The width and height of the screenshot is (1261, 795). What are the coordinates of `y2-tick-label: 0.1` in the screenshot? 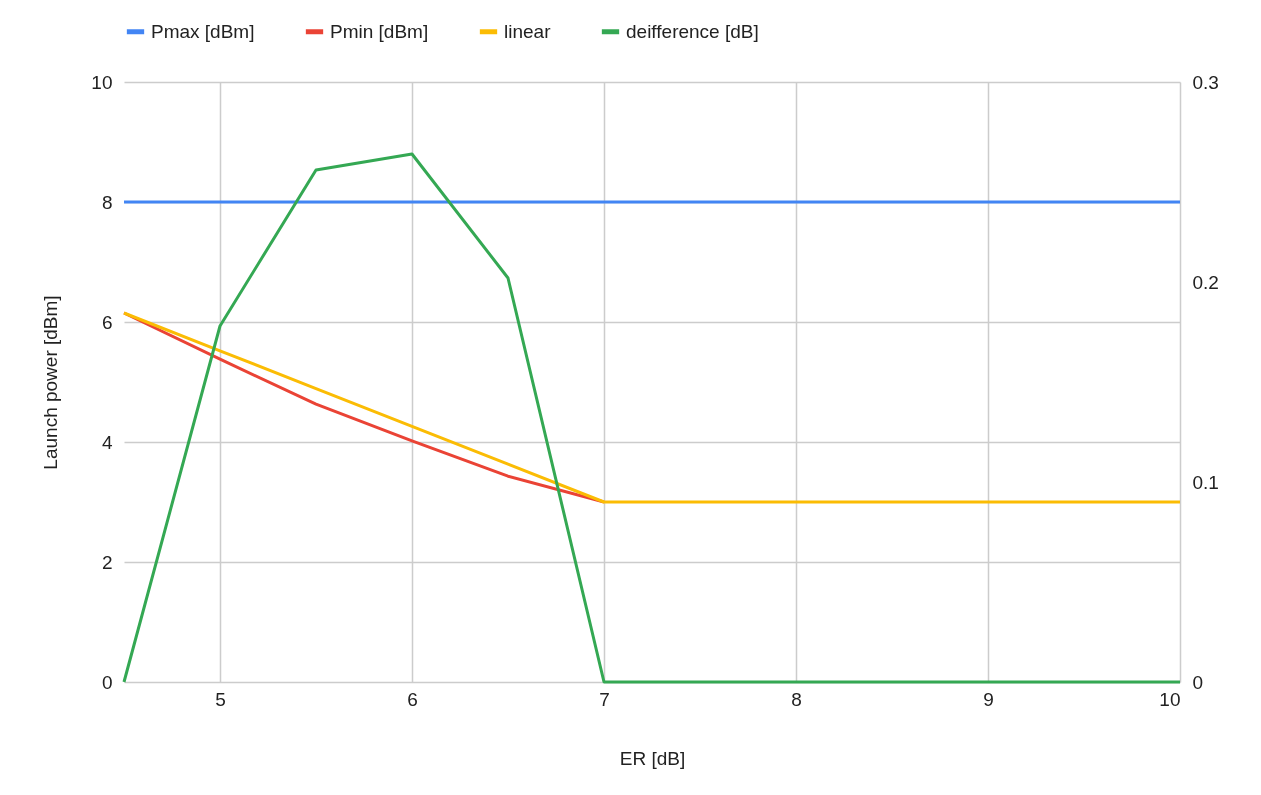 It's located at (1205, 482).